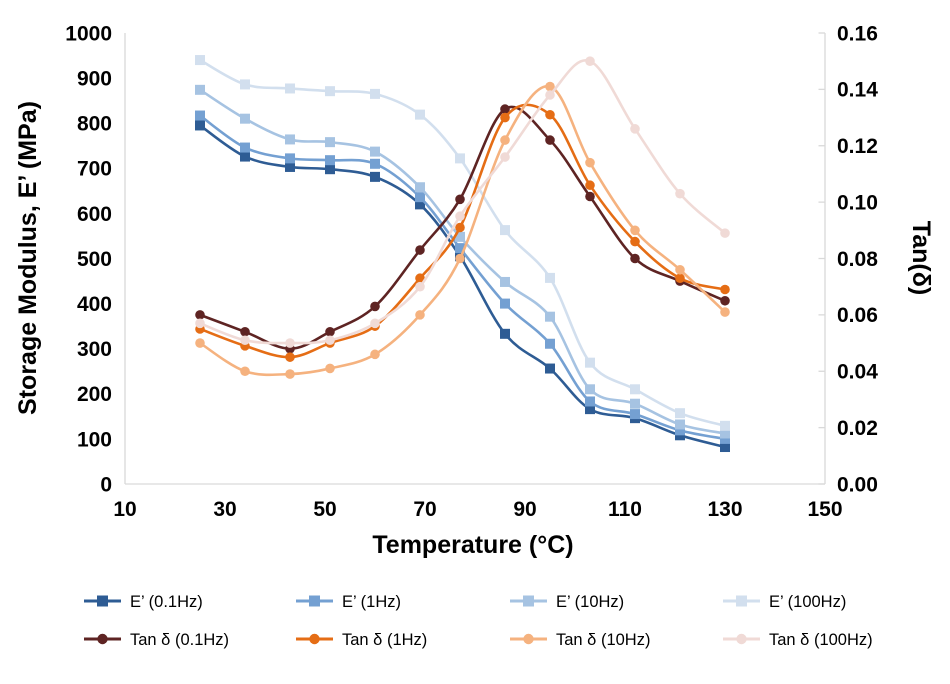 The height and width of the screenshot is (684, 950). What do you see at coordinates (857, 90) in the screenshot?
I see `right-axis-tick-label: 0.14` at bounding box center [857, 90].